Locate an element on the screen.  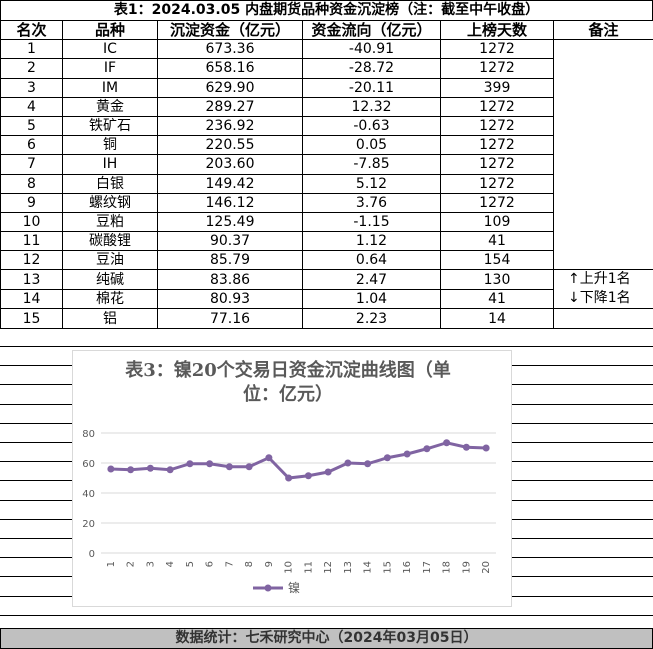
table-cell: 4 is located at coordinates (31, 106).